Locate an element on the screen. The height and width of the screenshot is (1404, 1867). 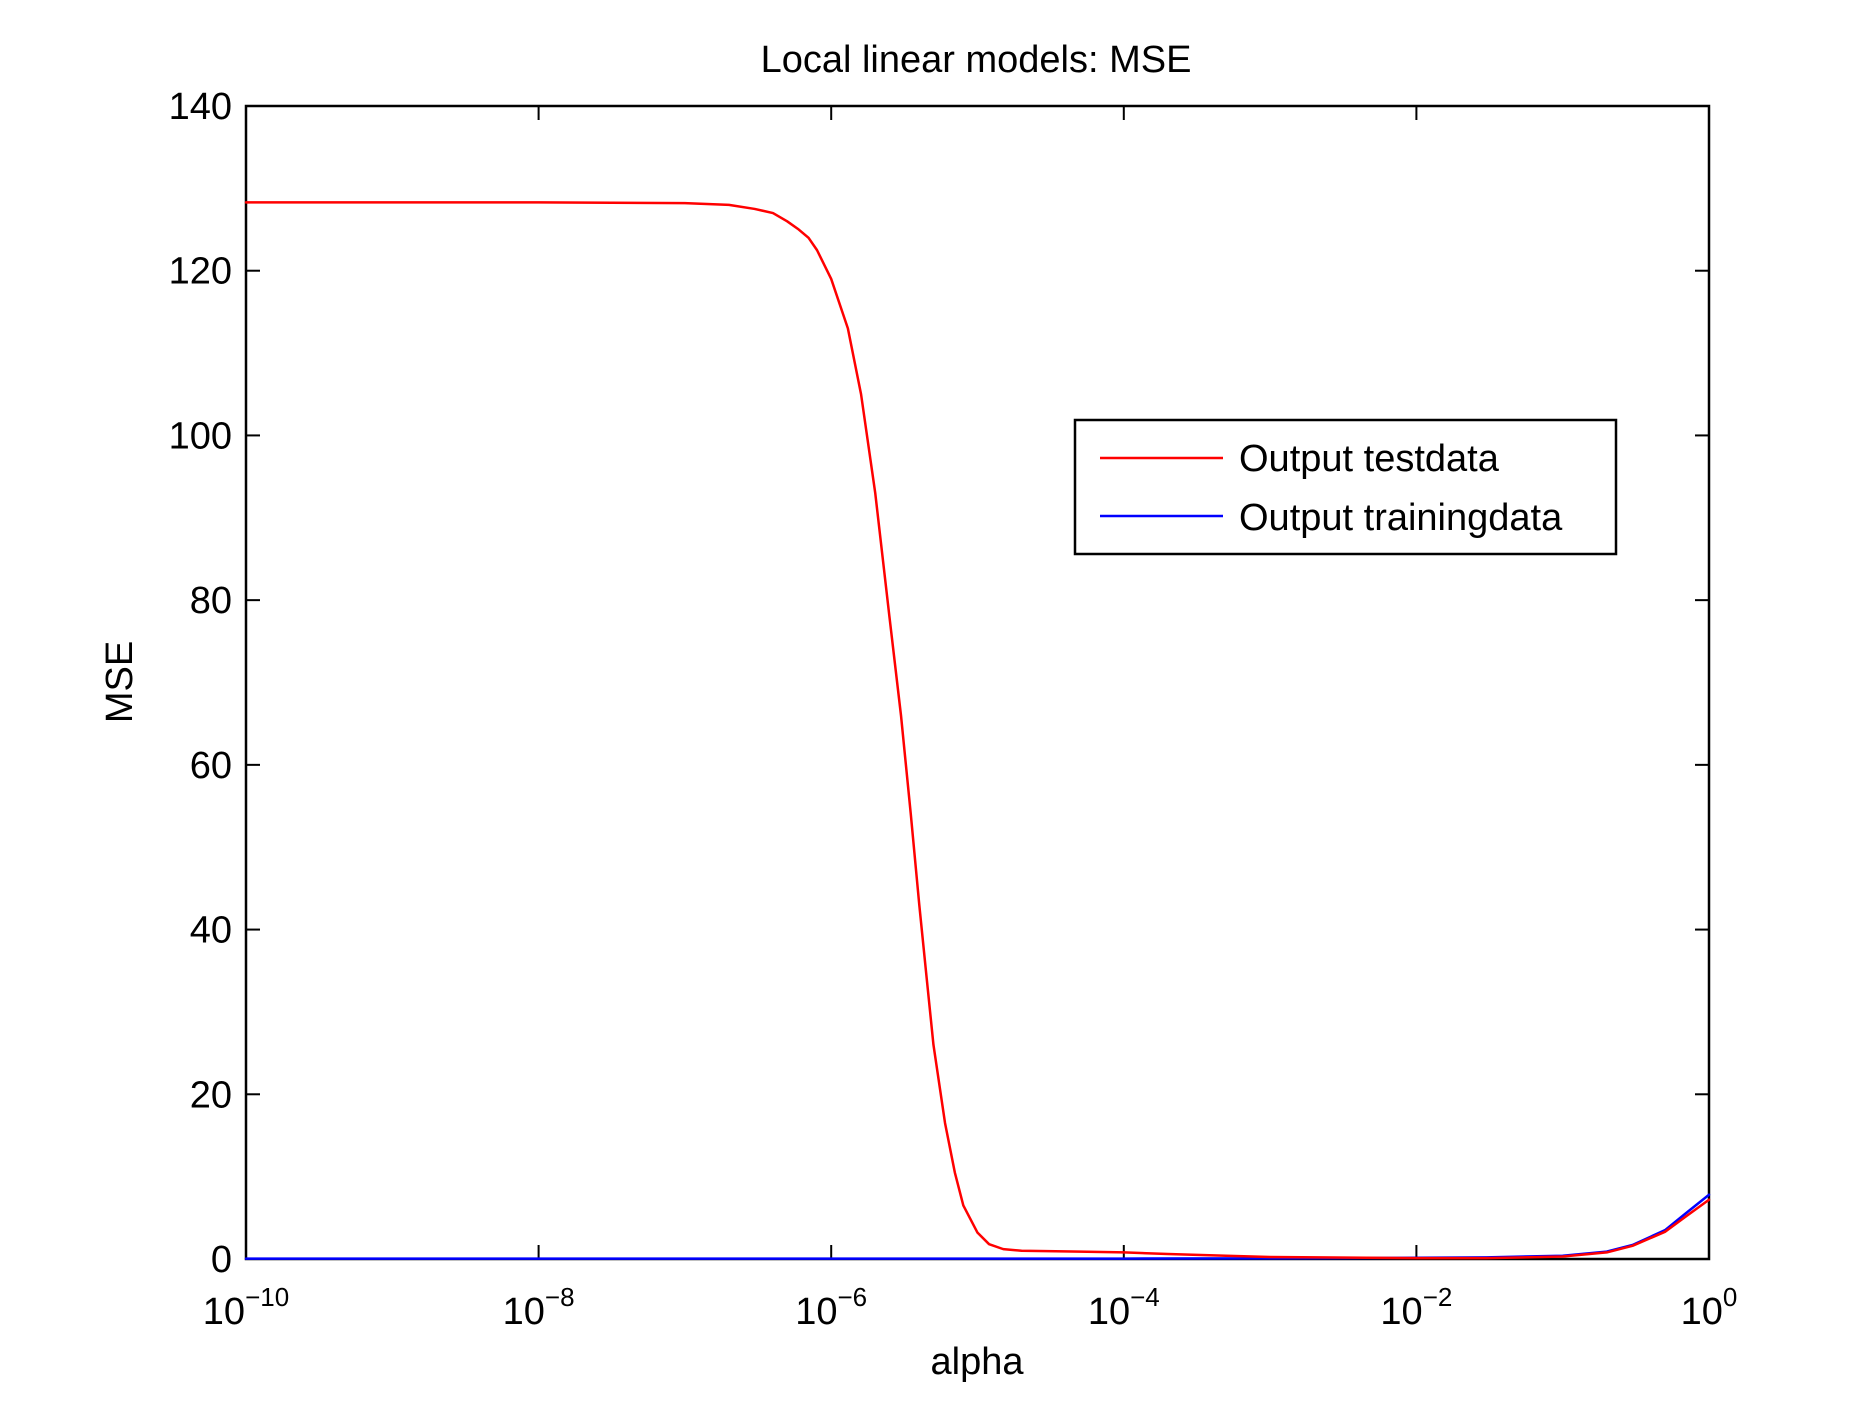
x-tick-label: 10⁰ is located at coordinates (1709, 1307).